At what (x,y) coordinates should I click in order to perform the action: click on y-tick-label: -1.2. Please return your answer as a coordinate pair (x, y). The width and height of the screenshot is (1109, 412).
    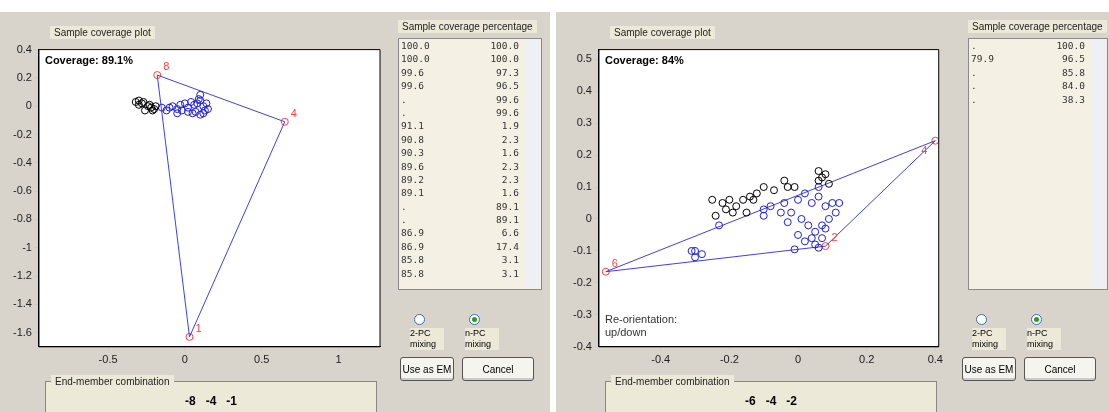
    Looking at the image, I should click on (22, 275).